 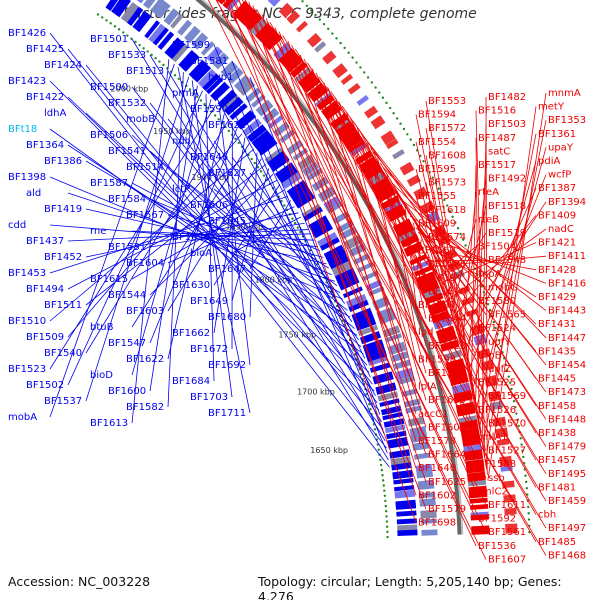 What do you see at coordinates (557, 324) in the screenshot?
I see `gene-label-right: BF1431` at bounding box center [557, 324].